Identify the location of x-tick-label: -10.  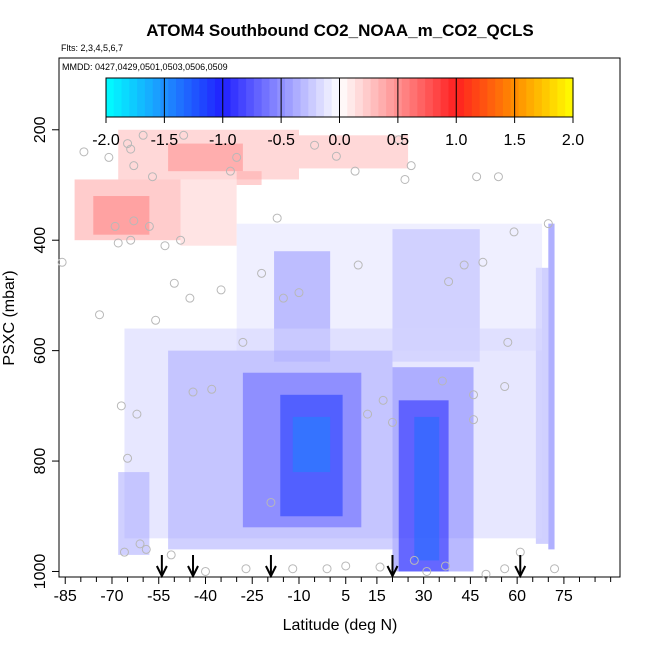
(298, 596).